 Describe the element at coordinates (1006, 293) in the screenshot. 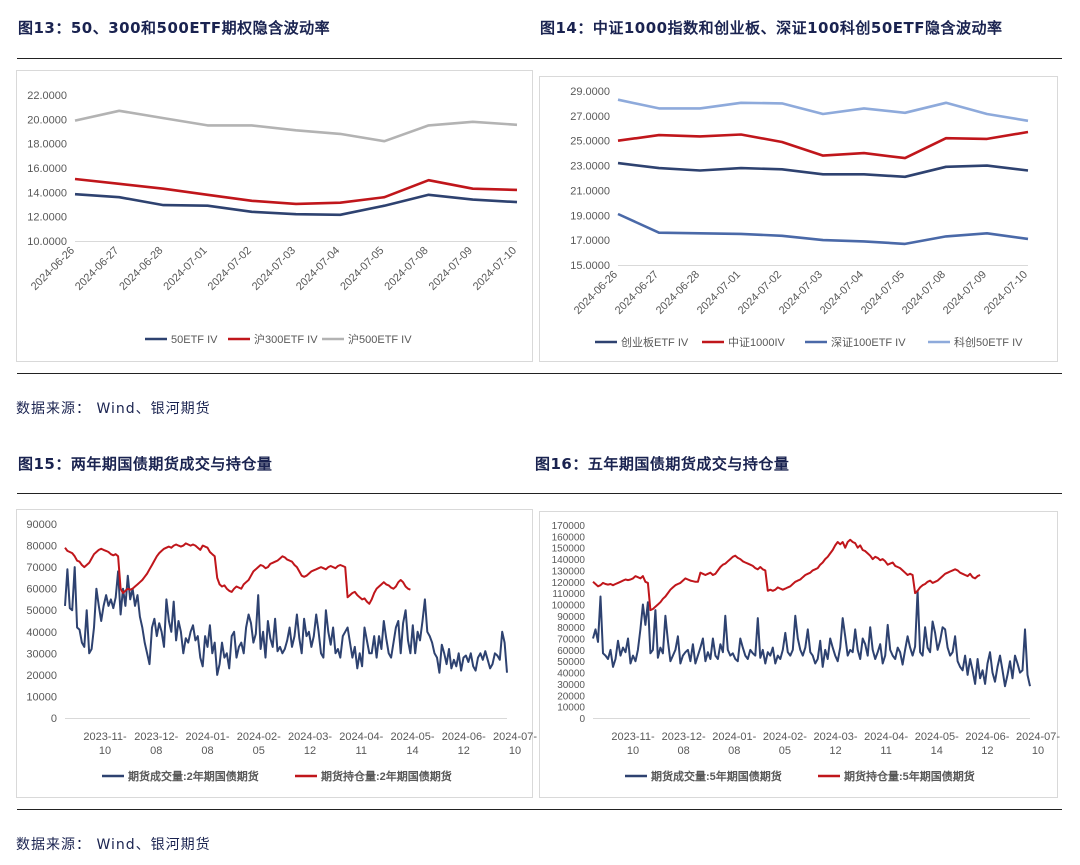

I see `f14-xtick-10: 2024-07-10` at that location.